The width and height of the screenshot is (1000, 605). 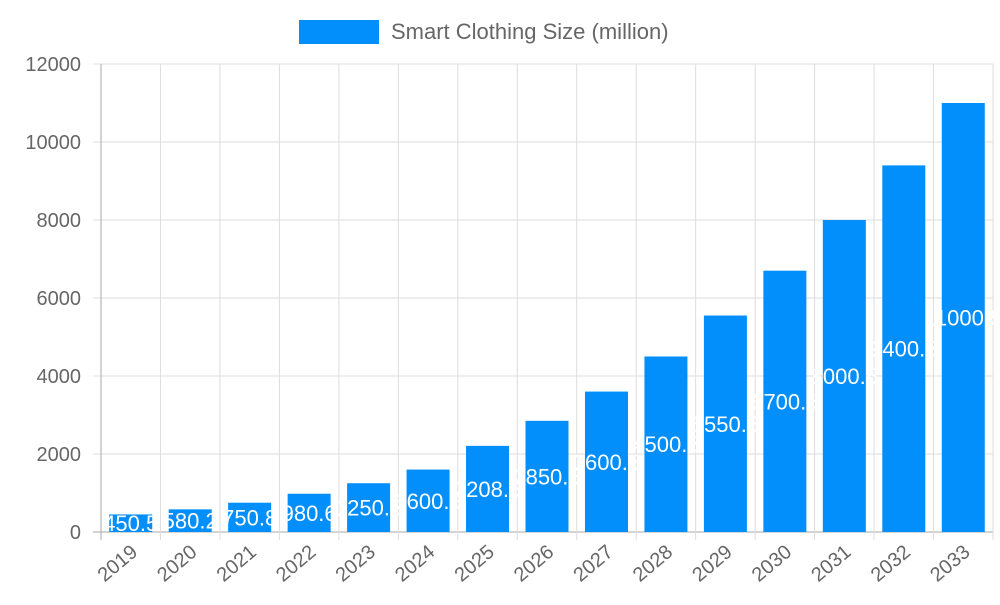 I want to click on data-label: 3600.5, so click(x=606, y=462).